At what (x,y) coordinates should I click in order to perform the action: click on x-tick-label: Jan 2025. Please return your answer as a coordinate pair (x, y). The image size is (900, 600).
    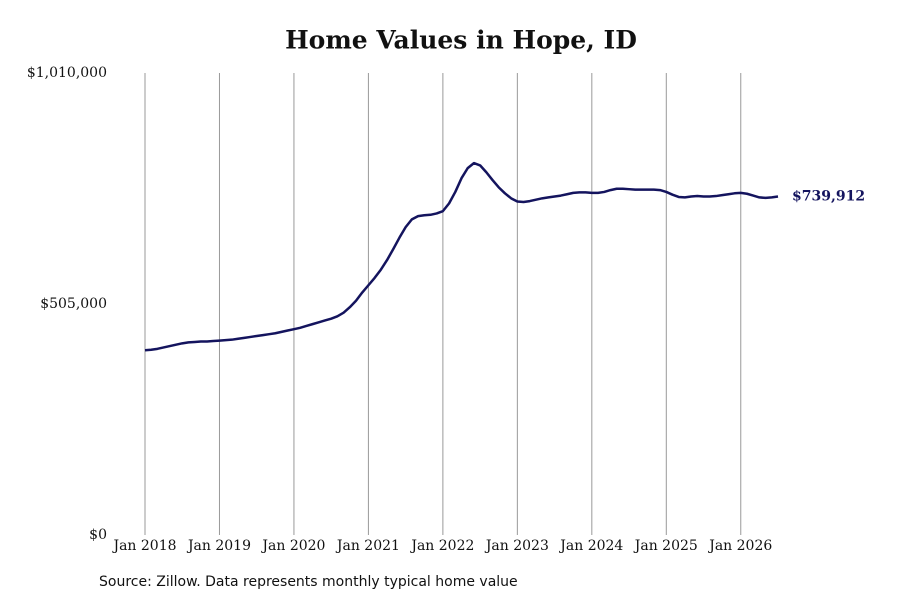
    Looking at the image, I should click on (665, 546).